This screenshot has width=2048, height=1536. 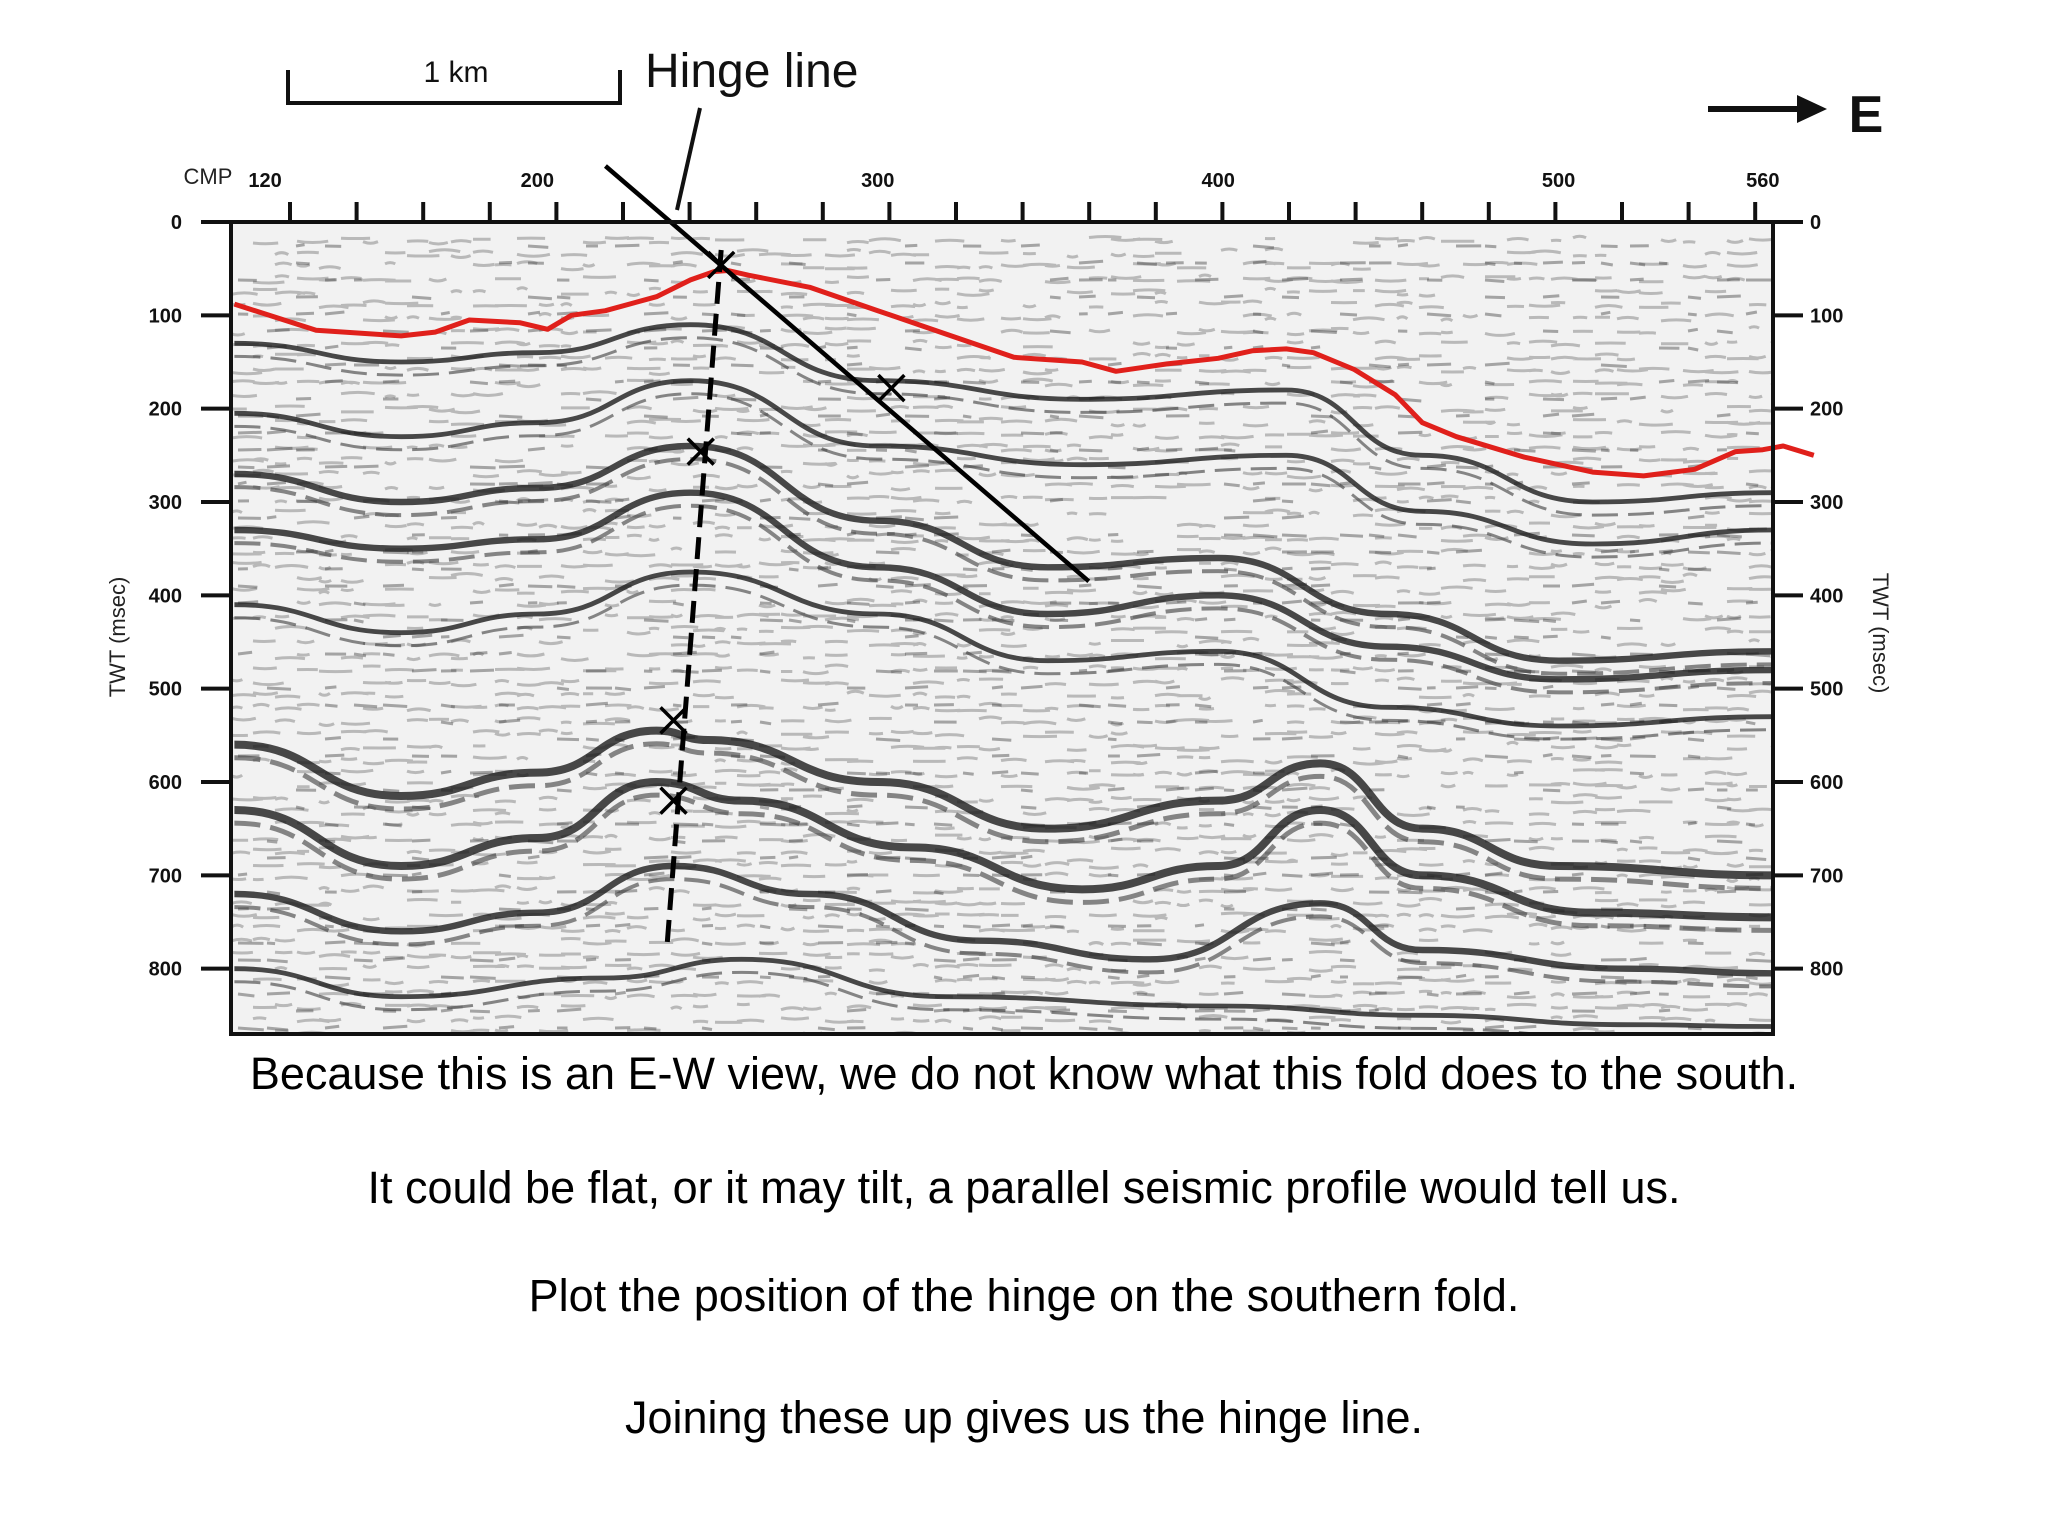 I want to click on y-tick-label-left: 300, so click(x=165, y=503).